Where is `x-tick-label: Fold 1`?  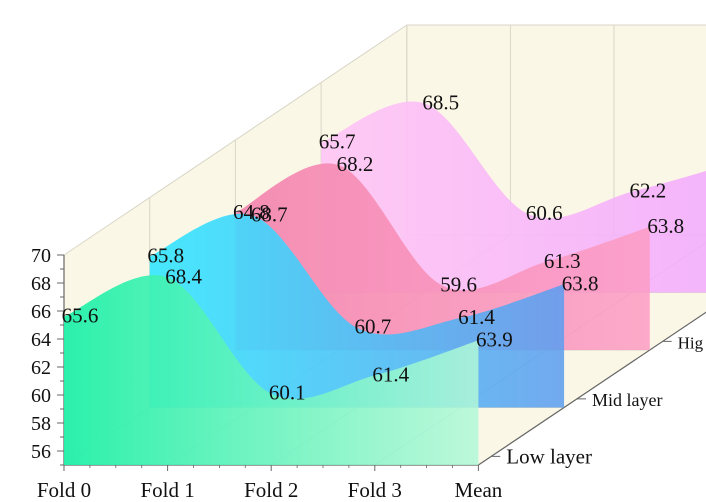
x-tick-label: Fold 1 is located at coordinates (167, 490).